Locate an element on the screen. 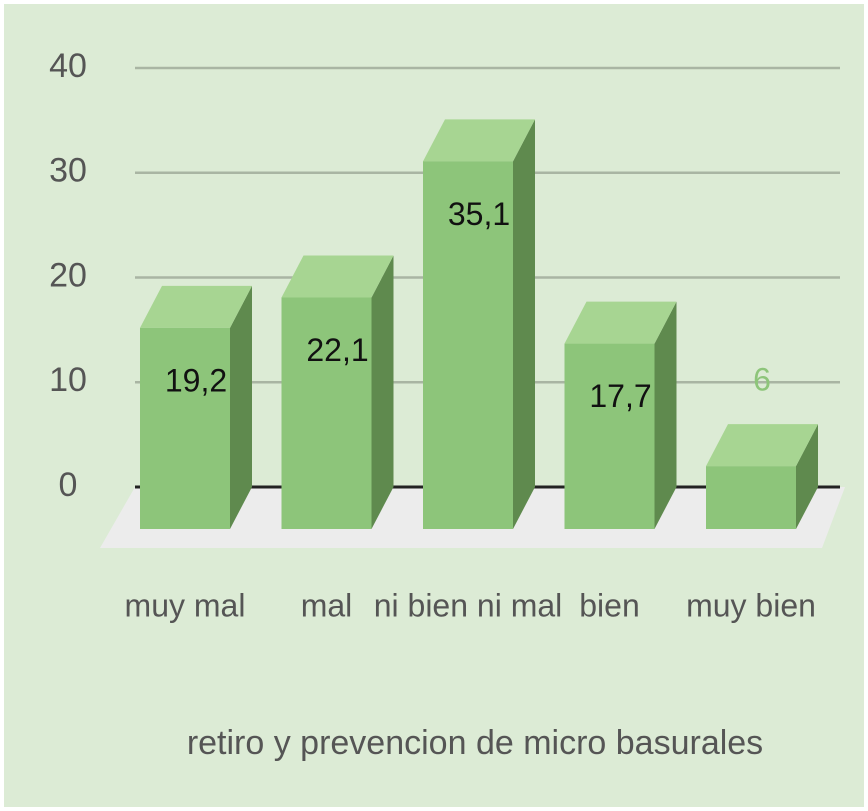  data-label: 35,1 is located at coordinates (479, 214).